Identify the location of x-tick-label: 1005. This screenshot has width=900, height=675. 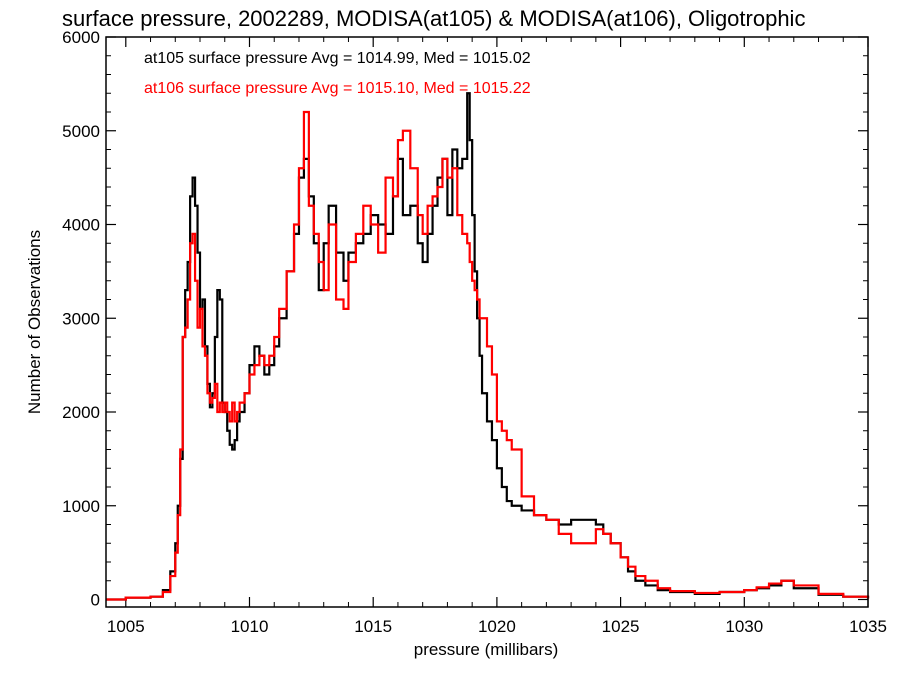
(126, 626).